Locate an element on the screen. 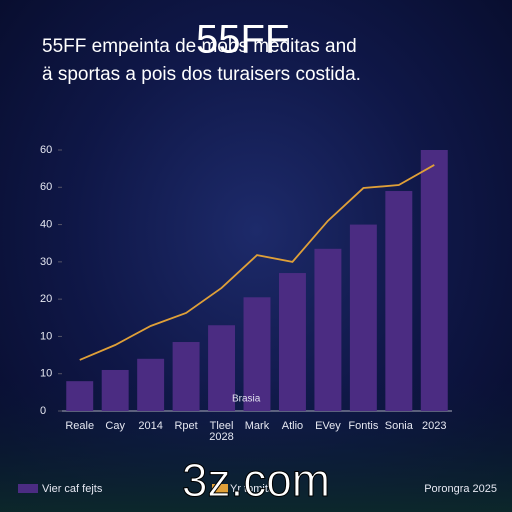 Image resolution: width=512 pixels, height=512 pixels. y-tick-label: 0 is located at coordinates (43, 411).